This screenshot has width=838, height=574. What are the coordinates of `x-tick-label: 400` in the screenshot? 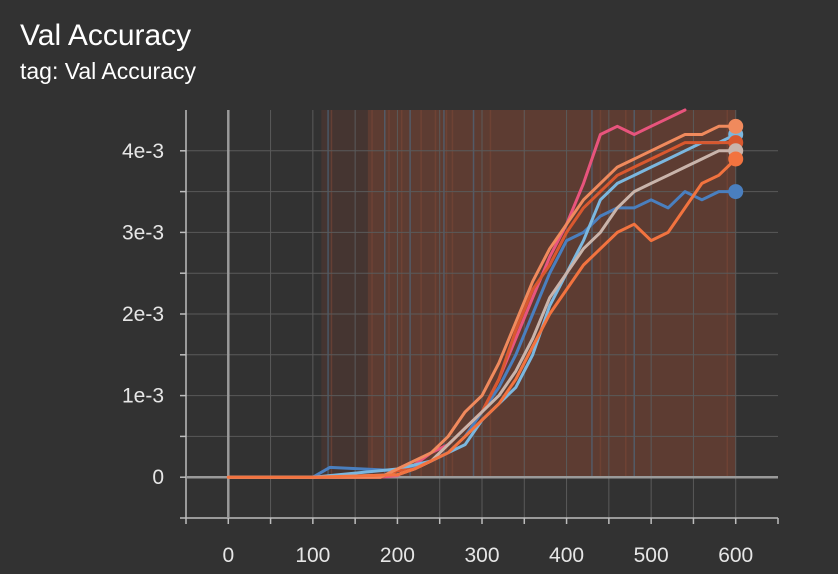 It's located at (566, 555).